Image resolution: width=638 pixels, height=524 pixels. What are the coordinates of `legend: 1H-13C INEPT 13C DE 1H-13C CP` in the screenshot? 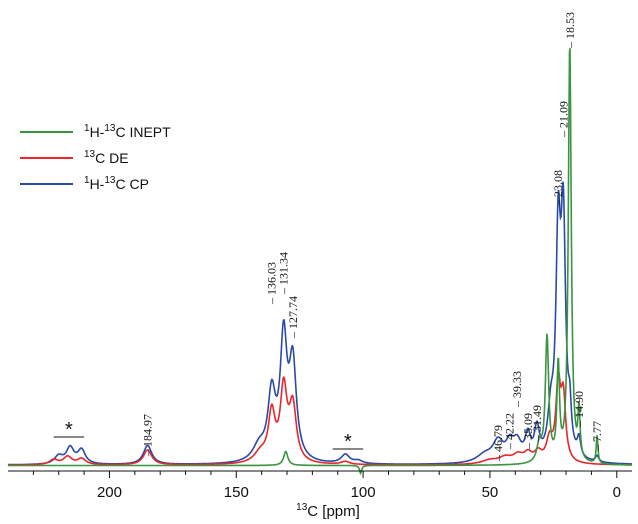 It's located at (95, 157).